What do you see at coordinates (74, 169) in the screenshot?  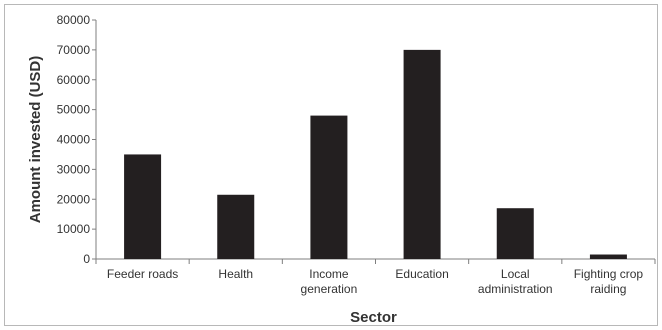 I see `y-tick-label: 30000` at bounding box center [74, 169].